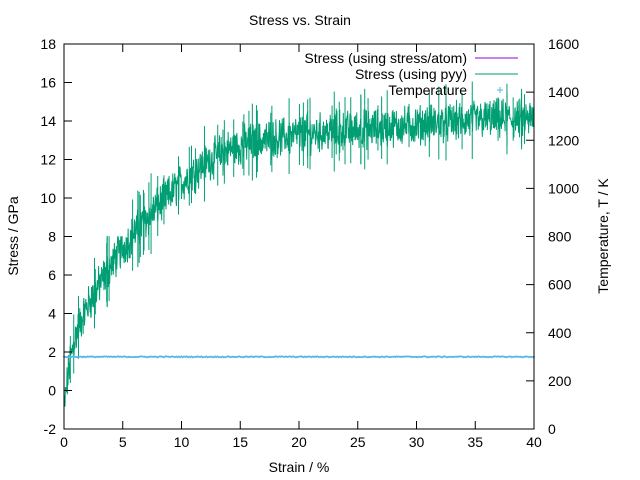 This screenshot has height=480, width=640. Describe the element at coordinates (48, 83) in the screenshot. I see `y-tick-label: 16` at that location.